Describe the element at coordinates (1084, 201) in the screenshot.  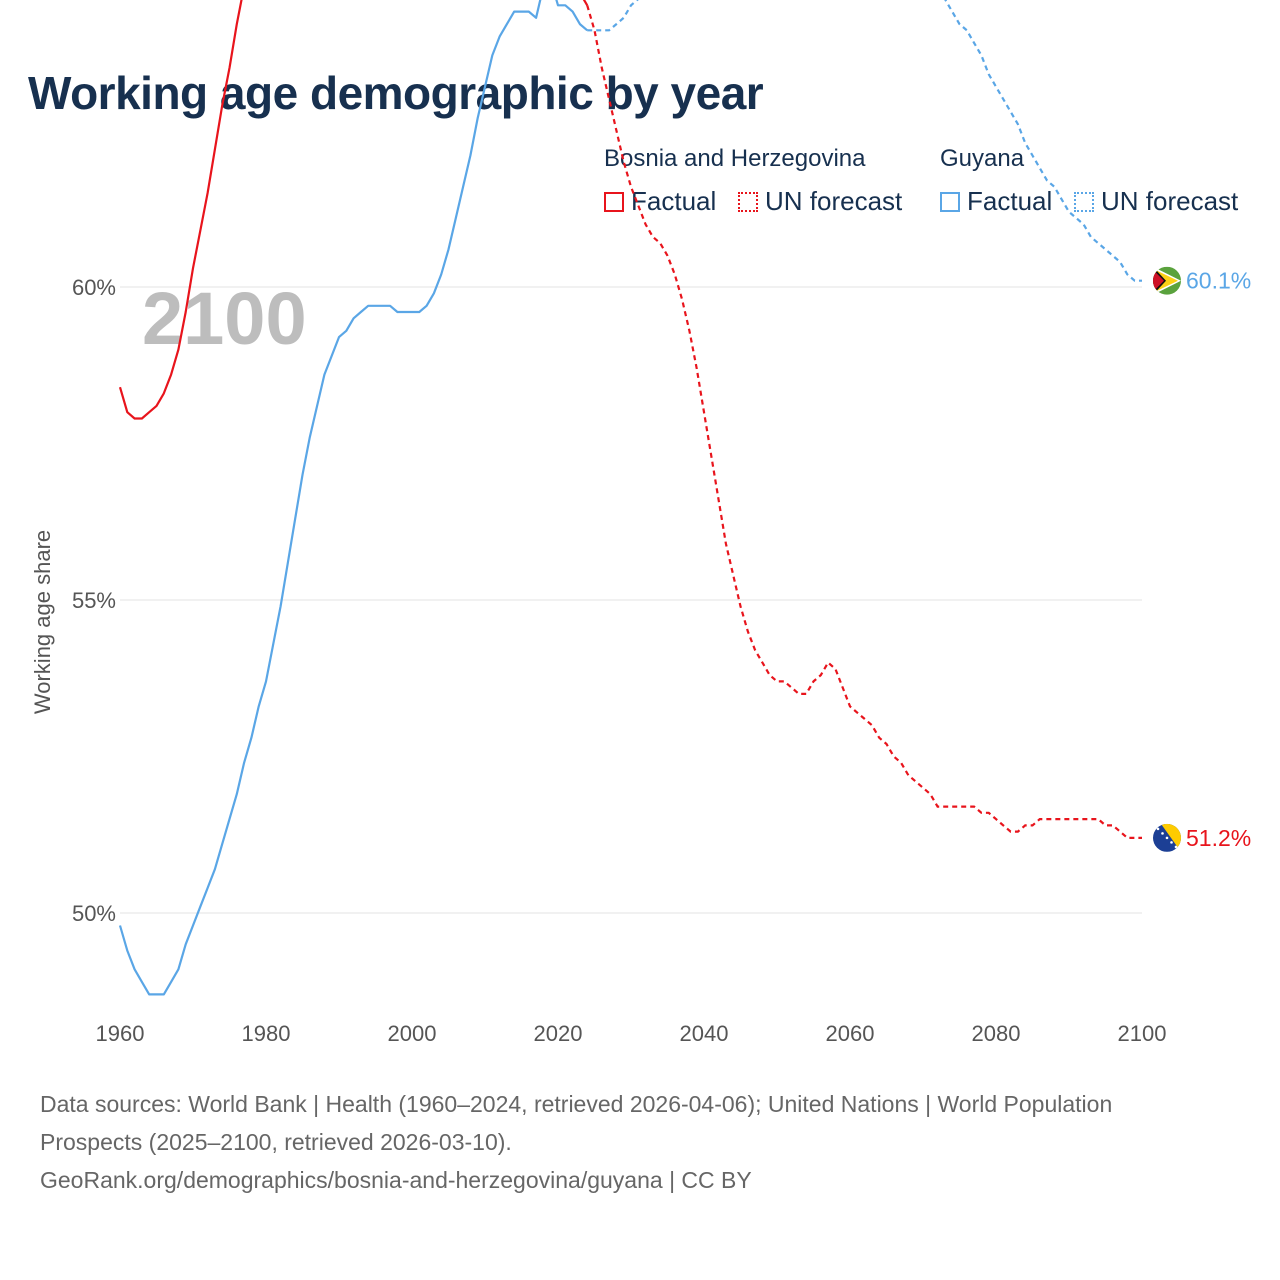
I see `legend-swatch-dotted-blue` at that location.